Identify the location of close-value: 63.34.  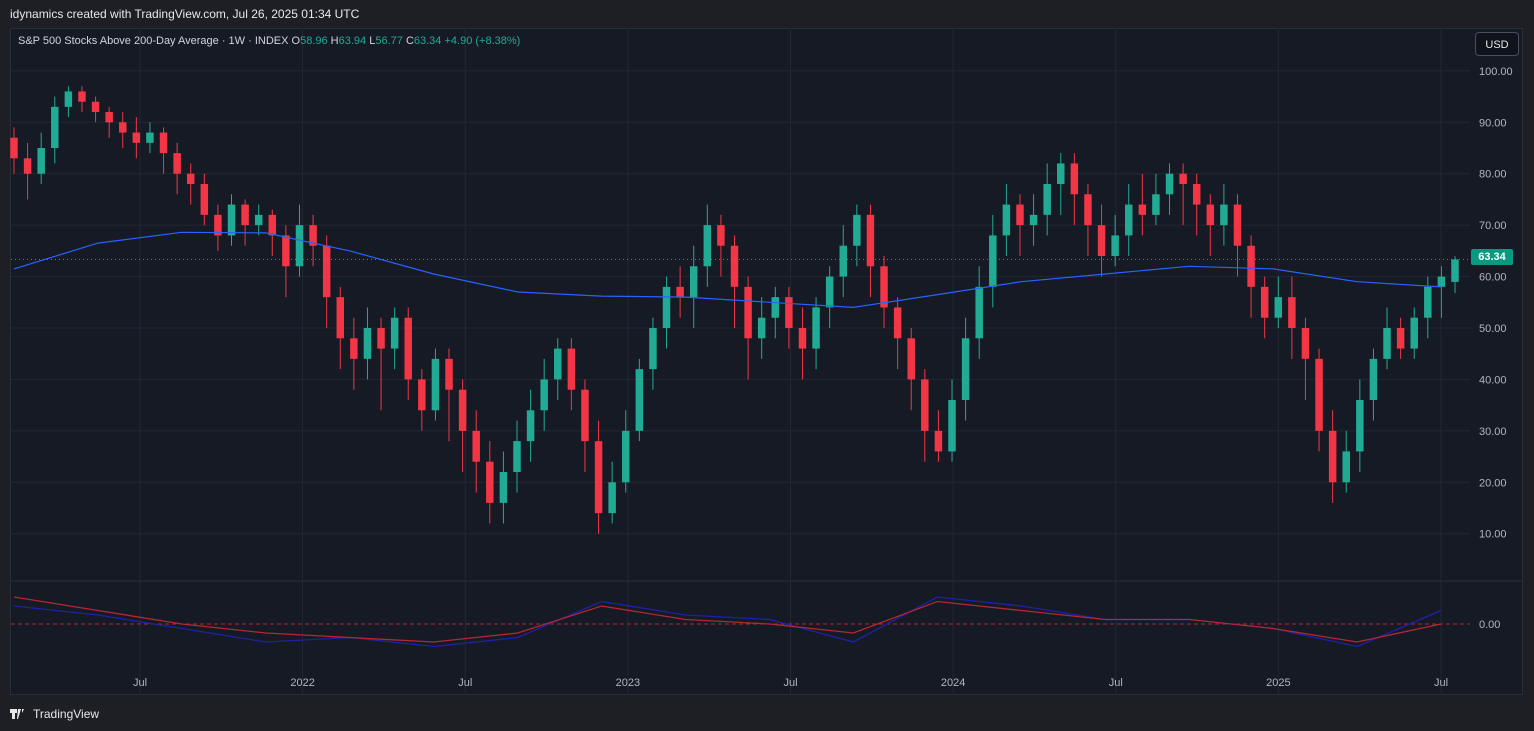
(427, 41).